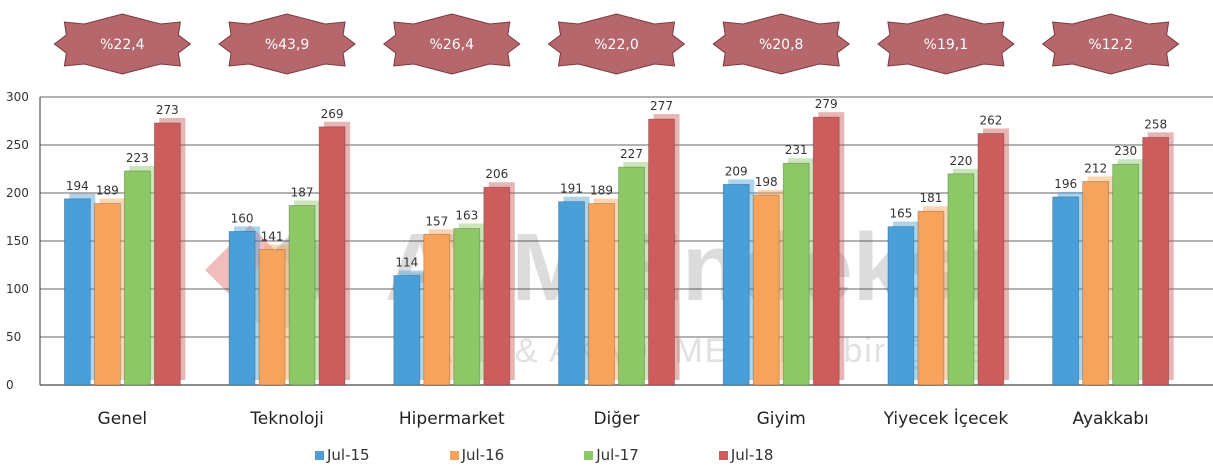 Image resolution: width=1213 pixels, height=476 pixels. I want to click on y-tick-label: 250, so click(17, 145).